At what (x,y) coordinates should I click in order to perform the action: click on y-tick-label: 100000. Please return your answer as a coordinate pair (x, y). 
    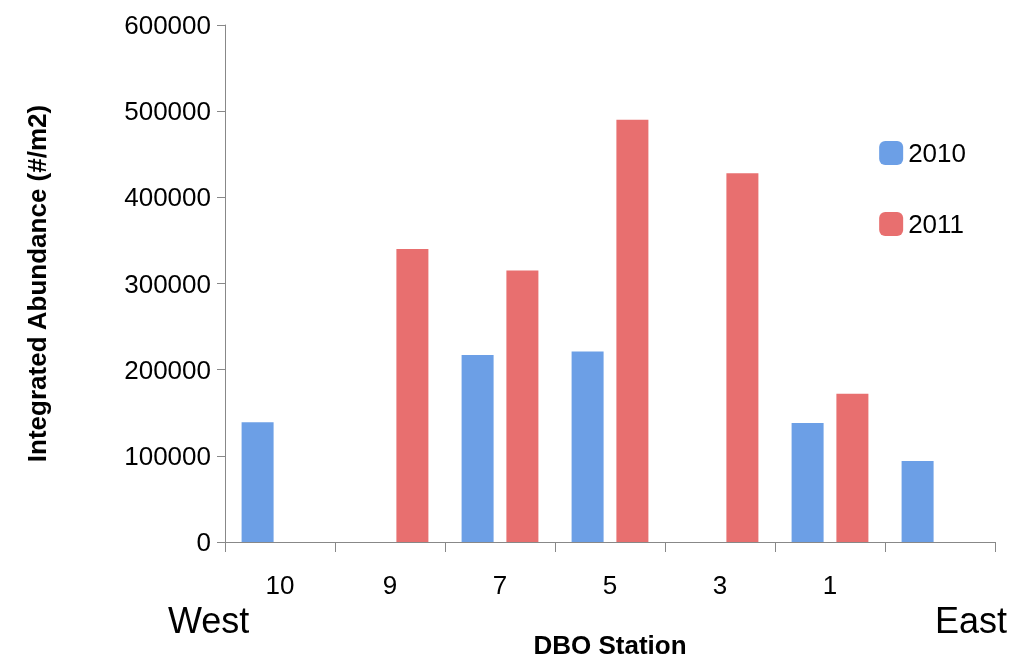
    Looking at the image, I should click on (167, 455).